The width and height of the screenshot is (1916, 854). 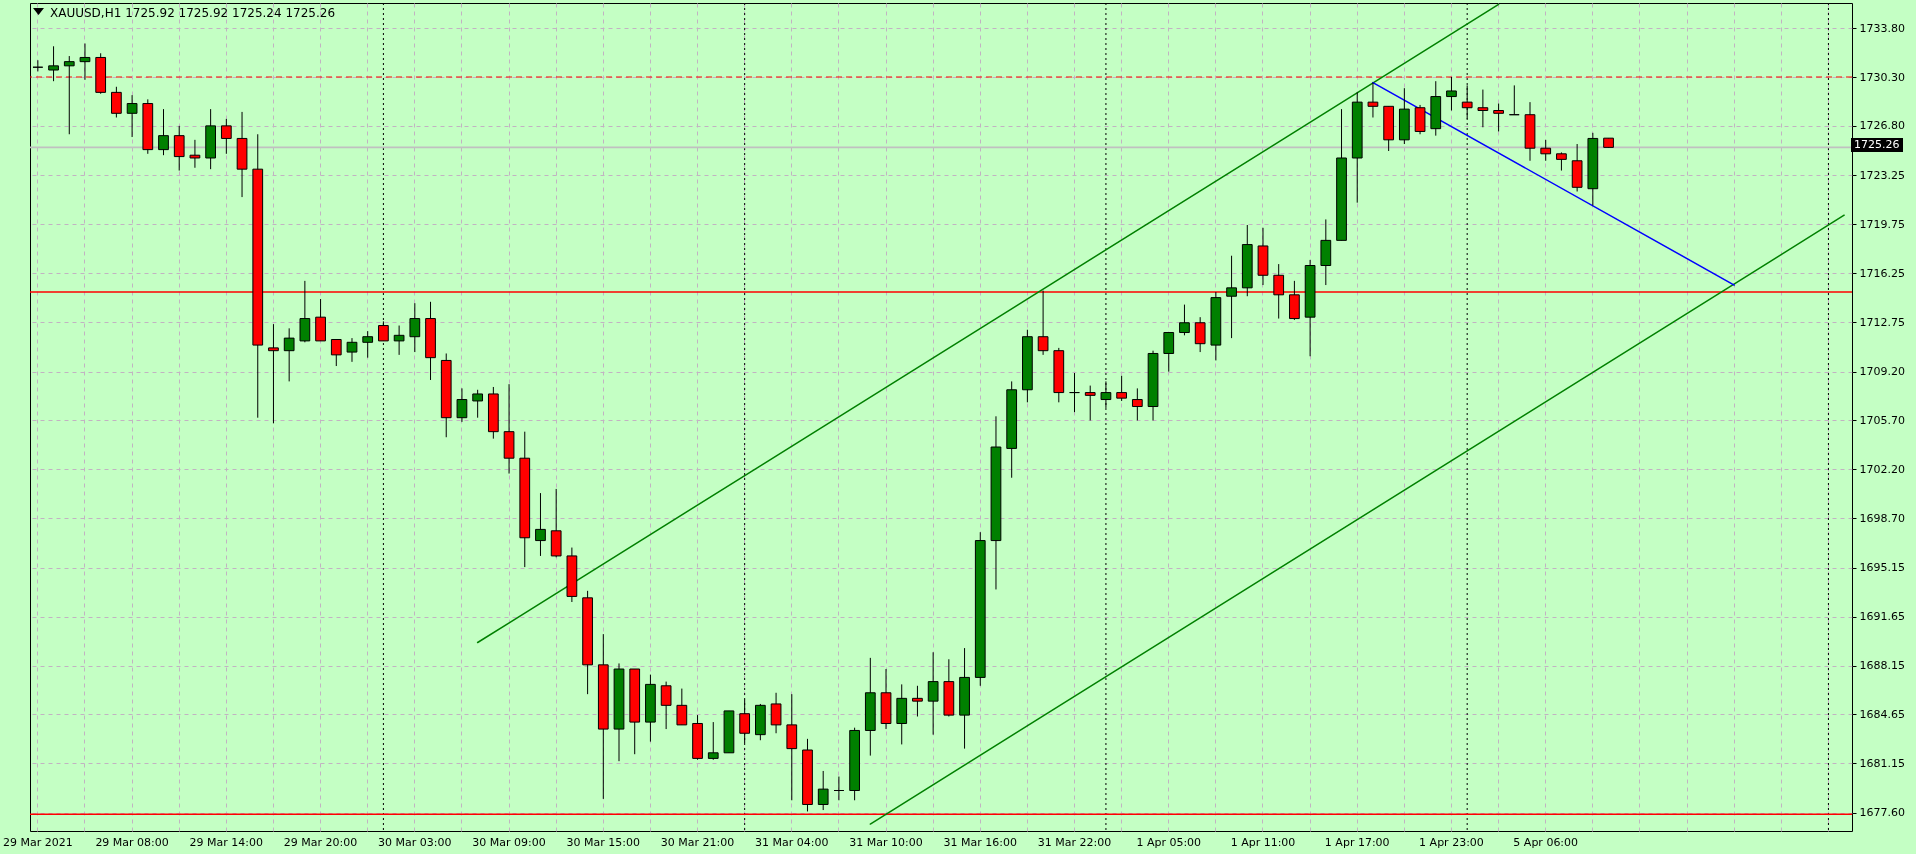 What do you see at coordinates (1882, 813) in the screenshot?
I see `y-tick-label: 1677.60` at bounding box center [1882, 813].